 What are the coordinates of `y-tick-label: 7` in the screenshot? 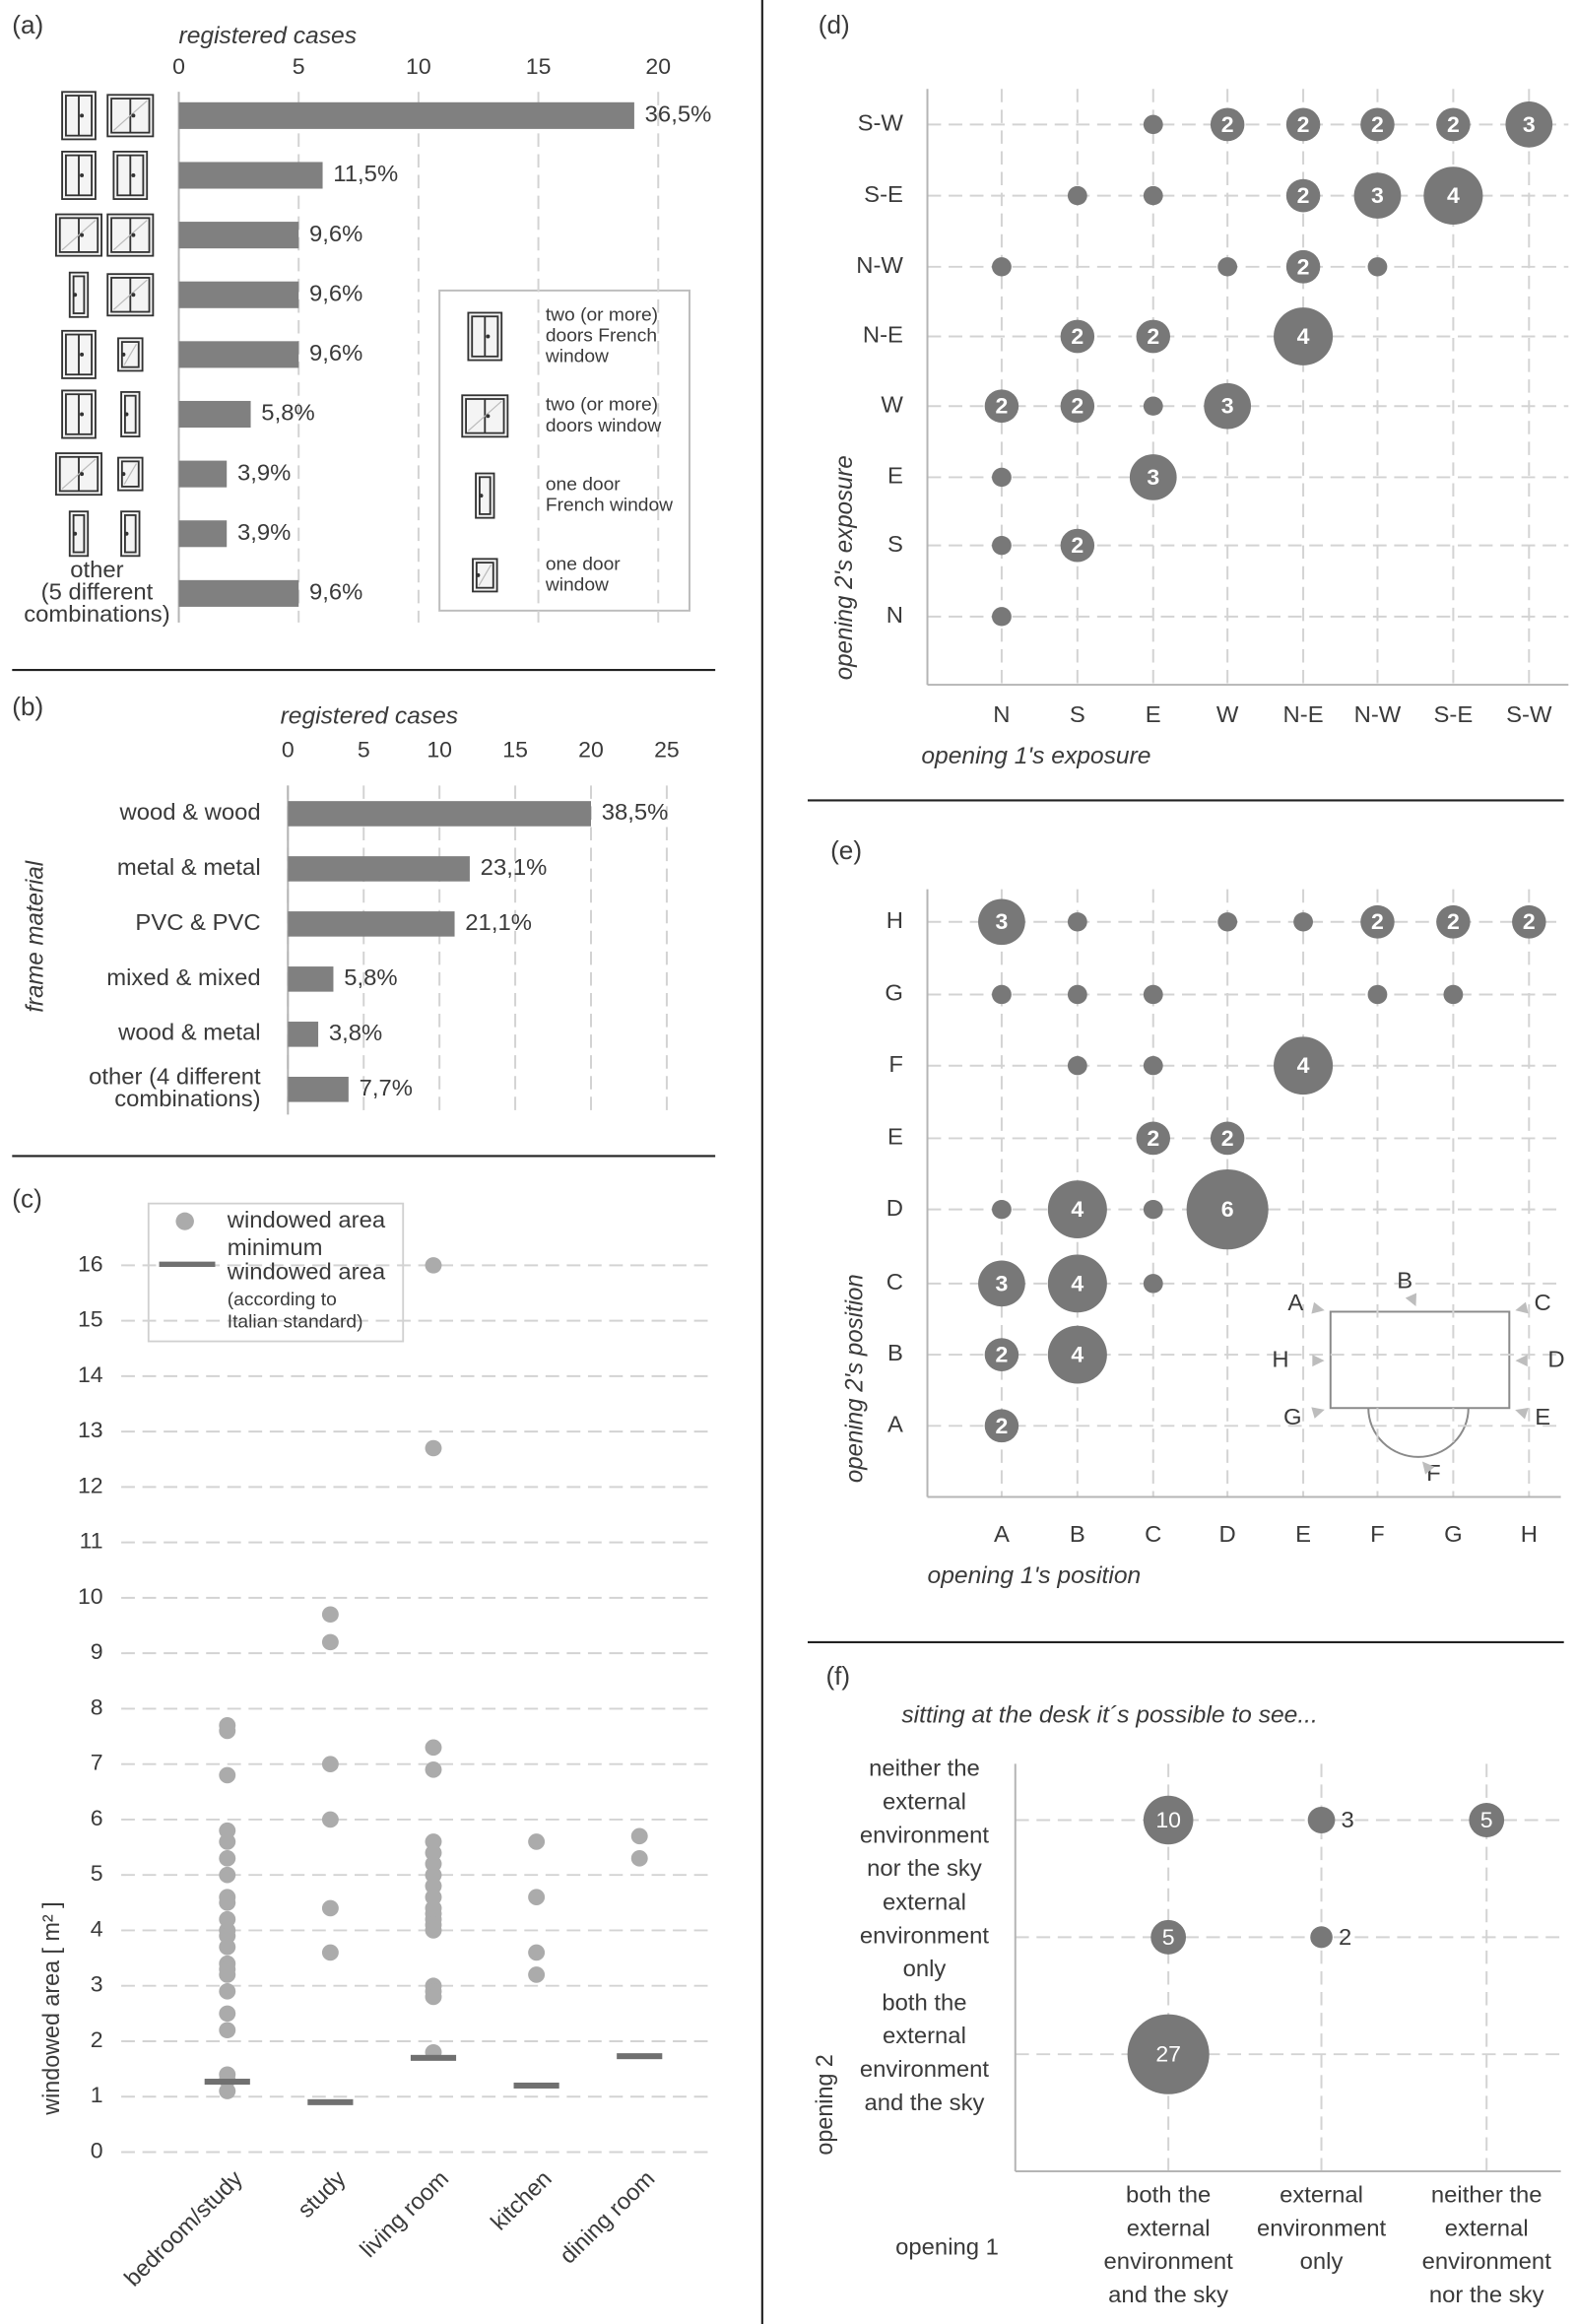 It's located at (97, 1762).